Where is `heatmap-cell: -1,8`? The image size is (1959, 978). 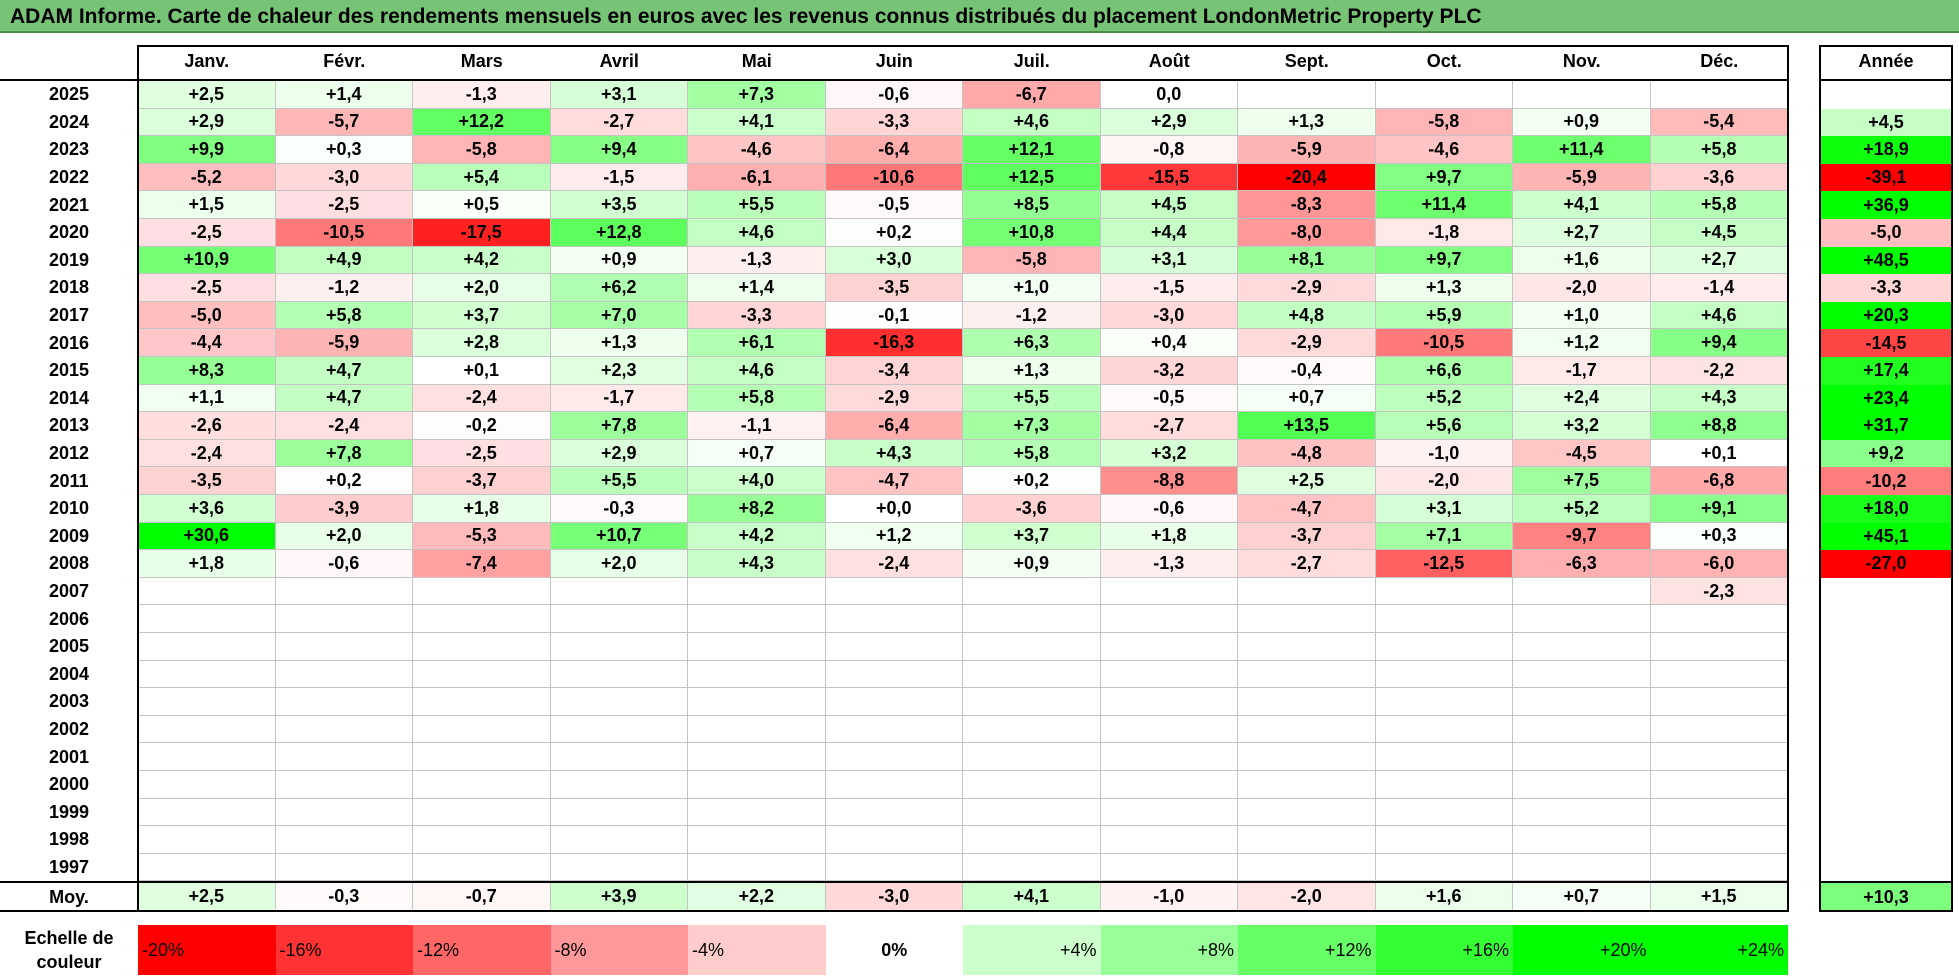
heatmap-cell: -1,8 is located at coordinates (1444, 233).